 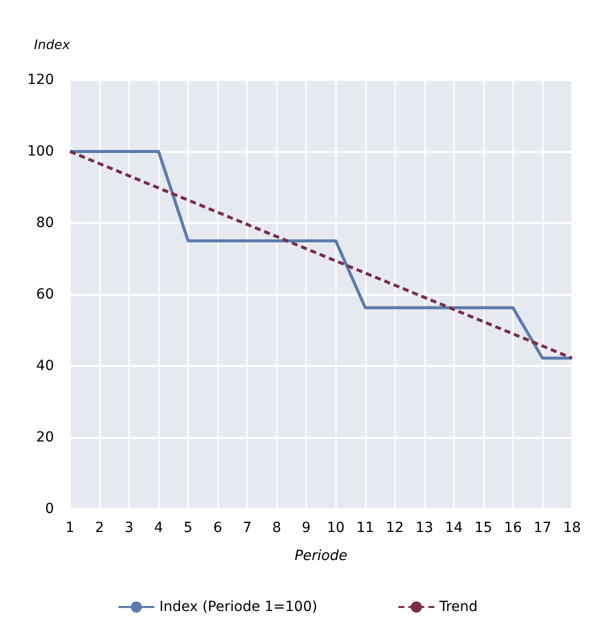 What do you see at coordinates (49, 509) in the screenshot?
I see `y-tick-label: 0` at bounding box center [49, 509].